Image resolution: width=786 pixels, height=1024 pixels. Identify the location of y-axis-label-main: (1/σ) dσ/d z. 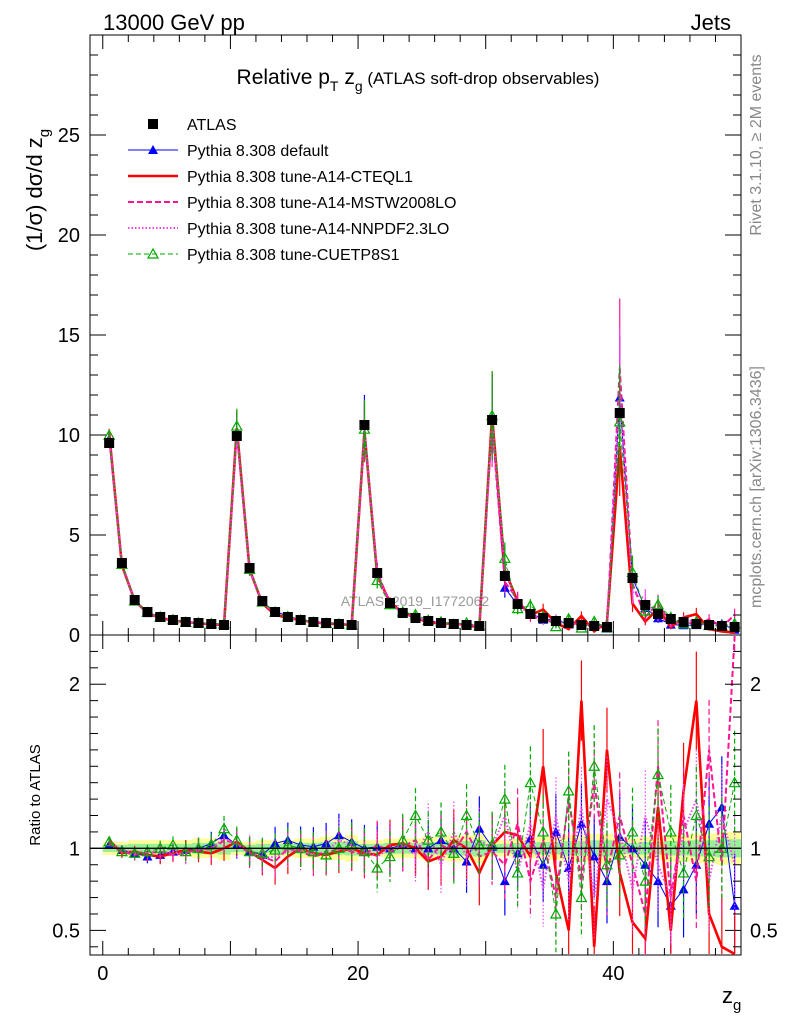
(34, 194).